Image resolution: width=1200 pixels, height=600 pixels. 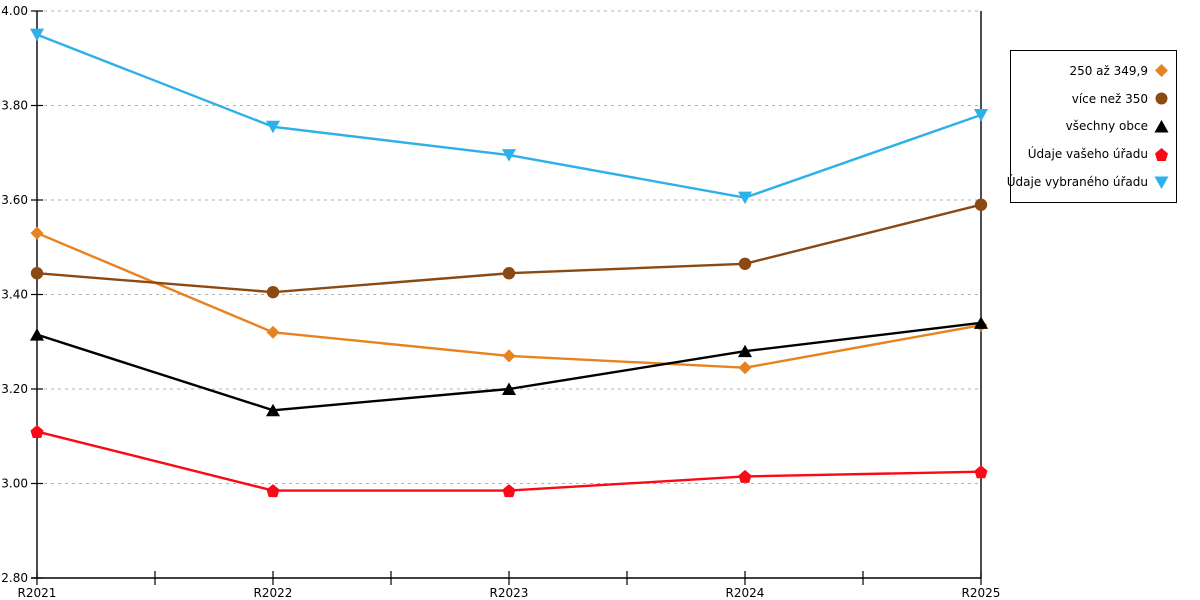 I want to click on x-tick-label: R2025, so click(x=981, y=593).